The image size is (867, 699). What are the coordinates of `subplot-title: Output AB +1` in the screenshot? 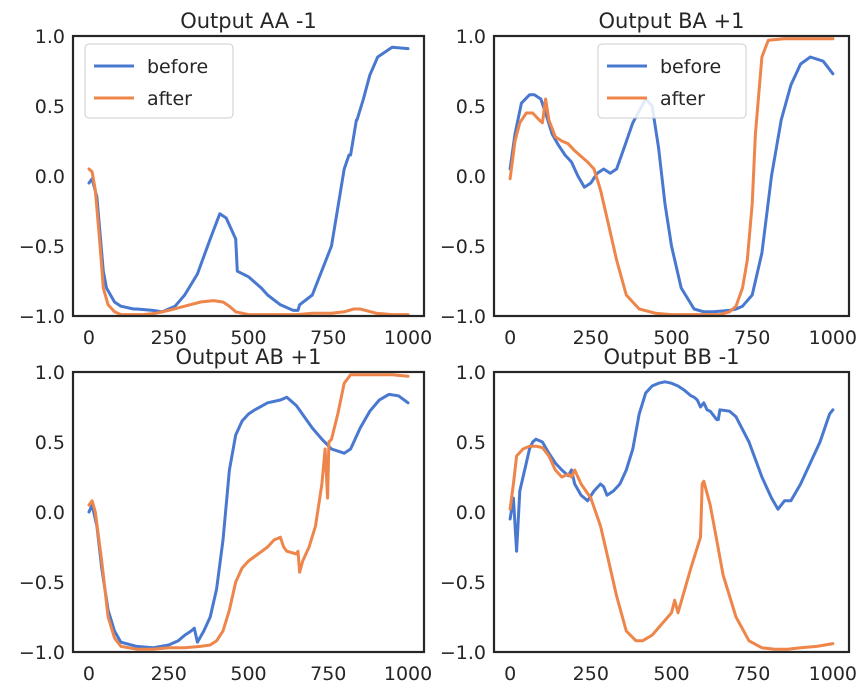 It's located at (248, 357).